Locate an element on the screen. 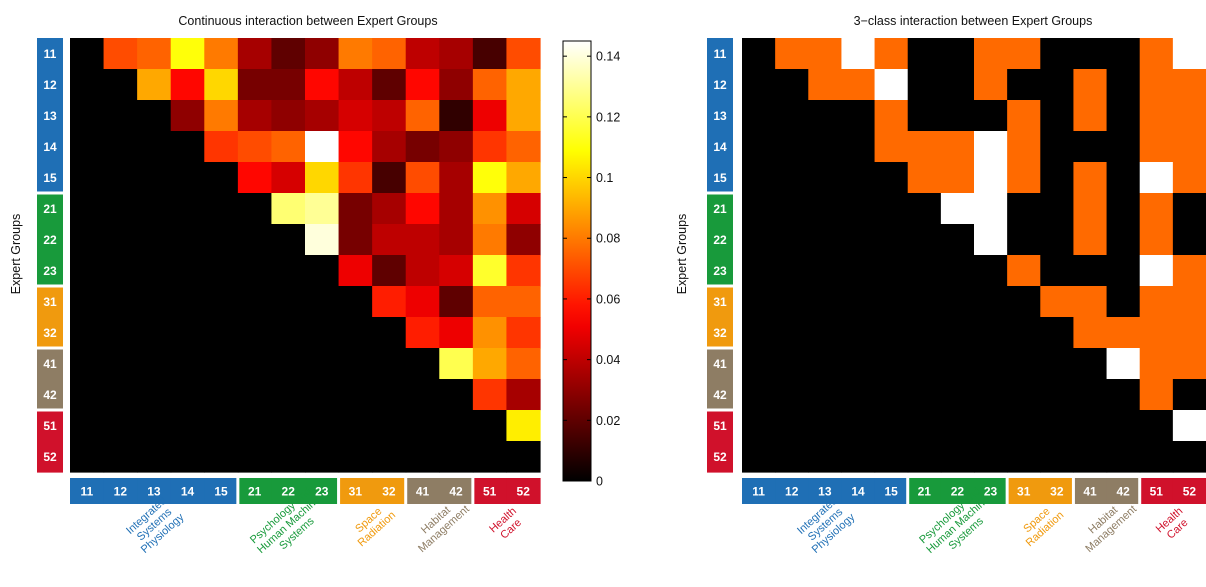 The width and height of the screenshot is (1206, 587). column-label: 22 is located at coordinates (958, 492).